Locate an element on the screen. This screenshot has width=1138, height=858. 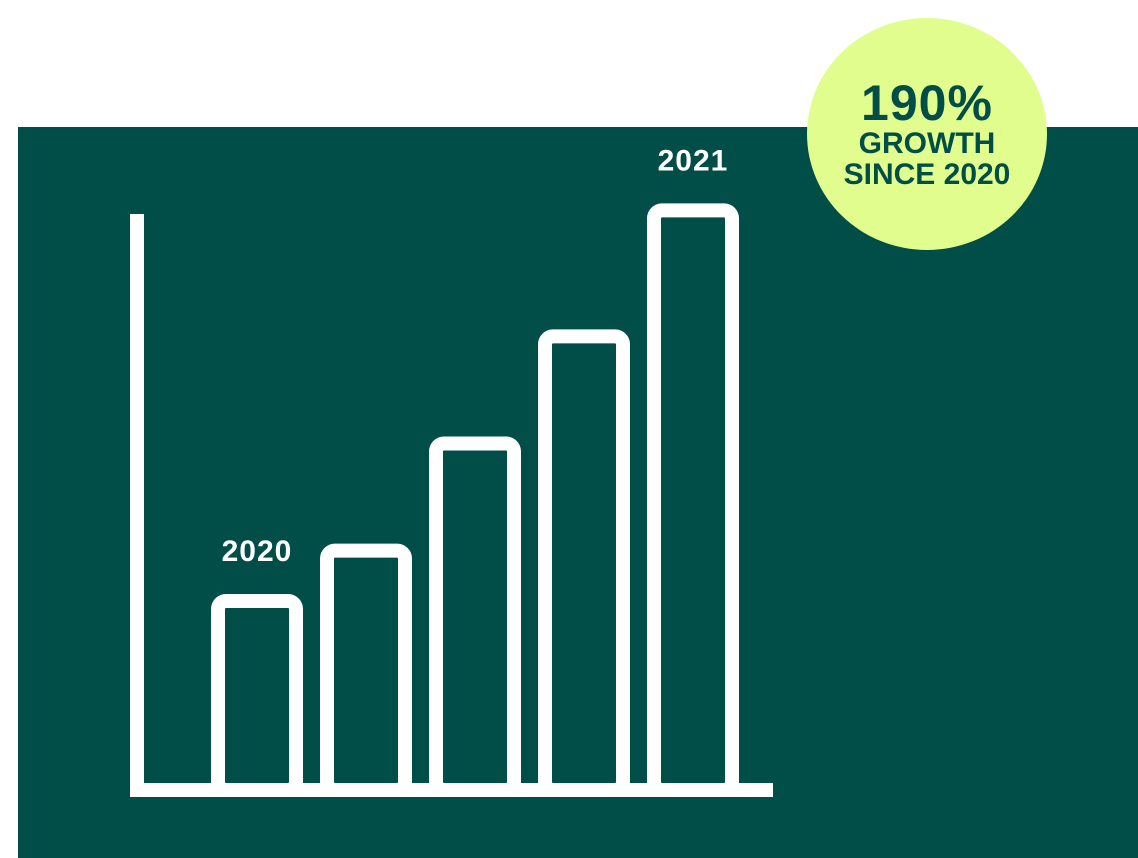
growth-badge: 190% GROWTH SINCE 2020 is located at coordinates (927, 134).